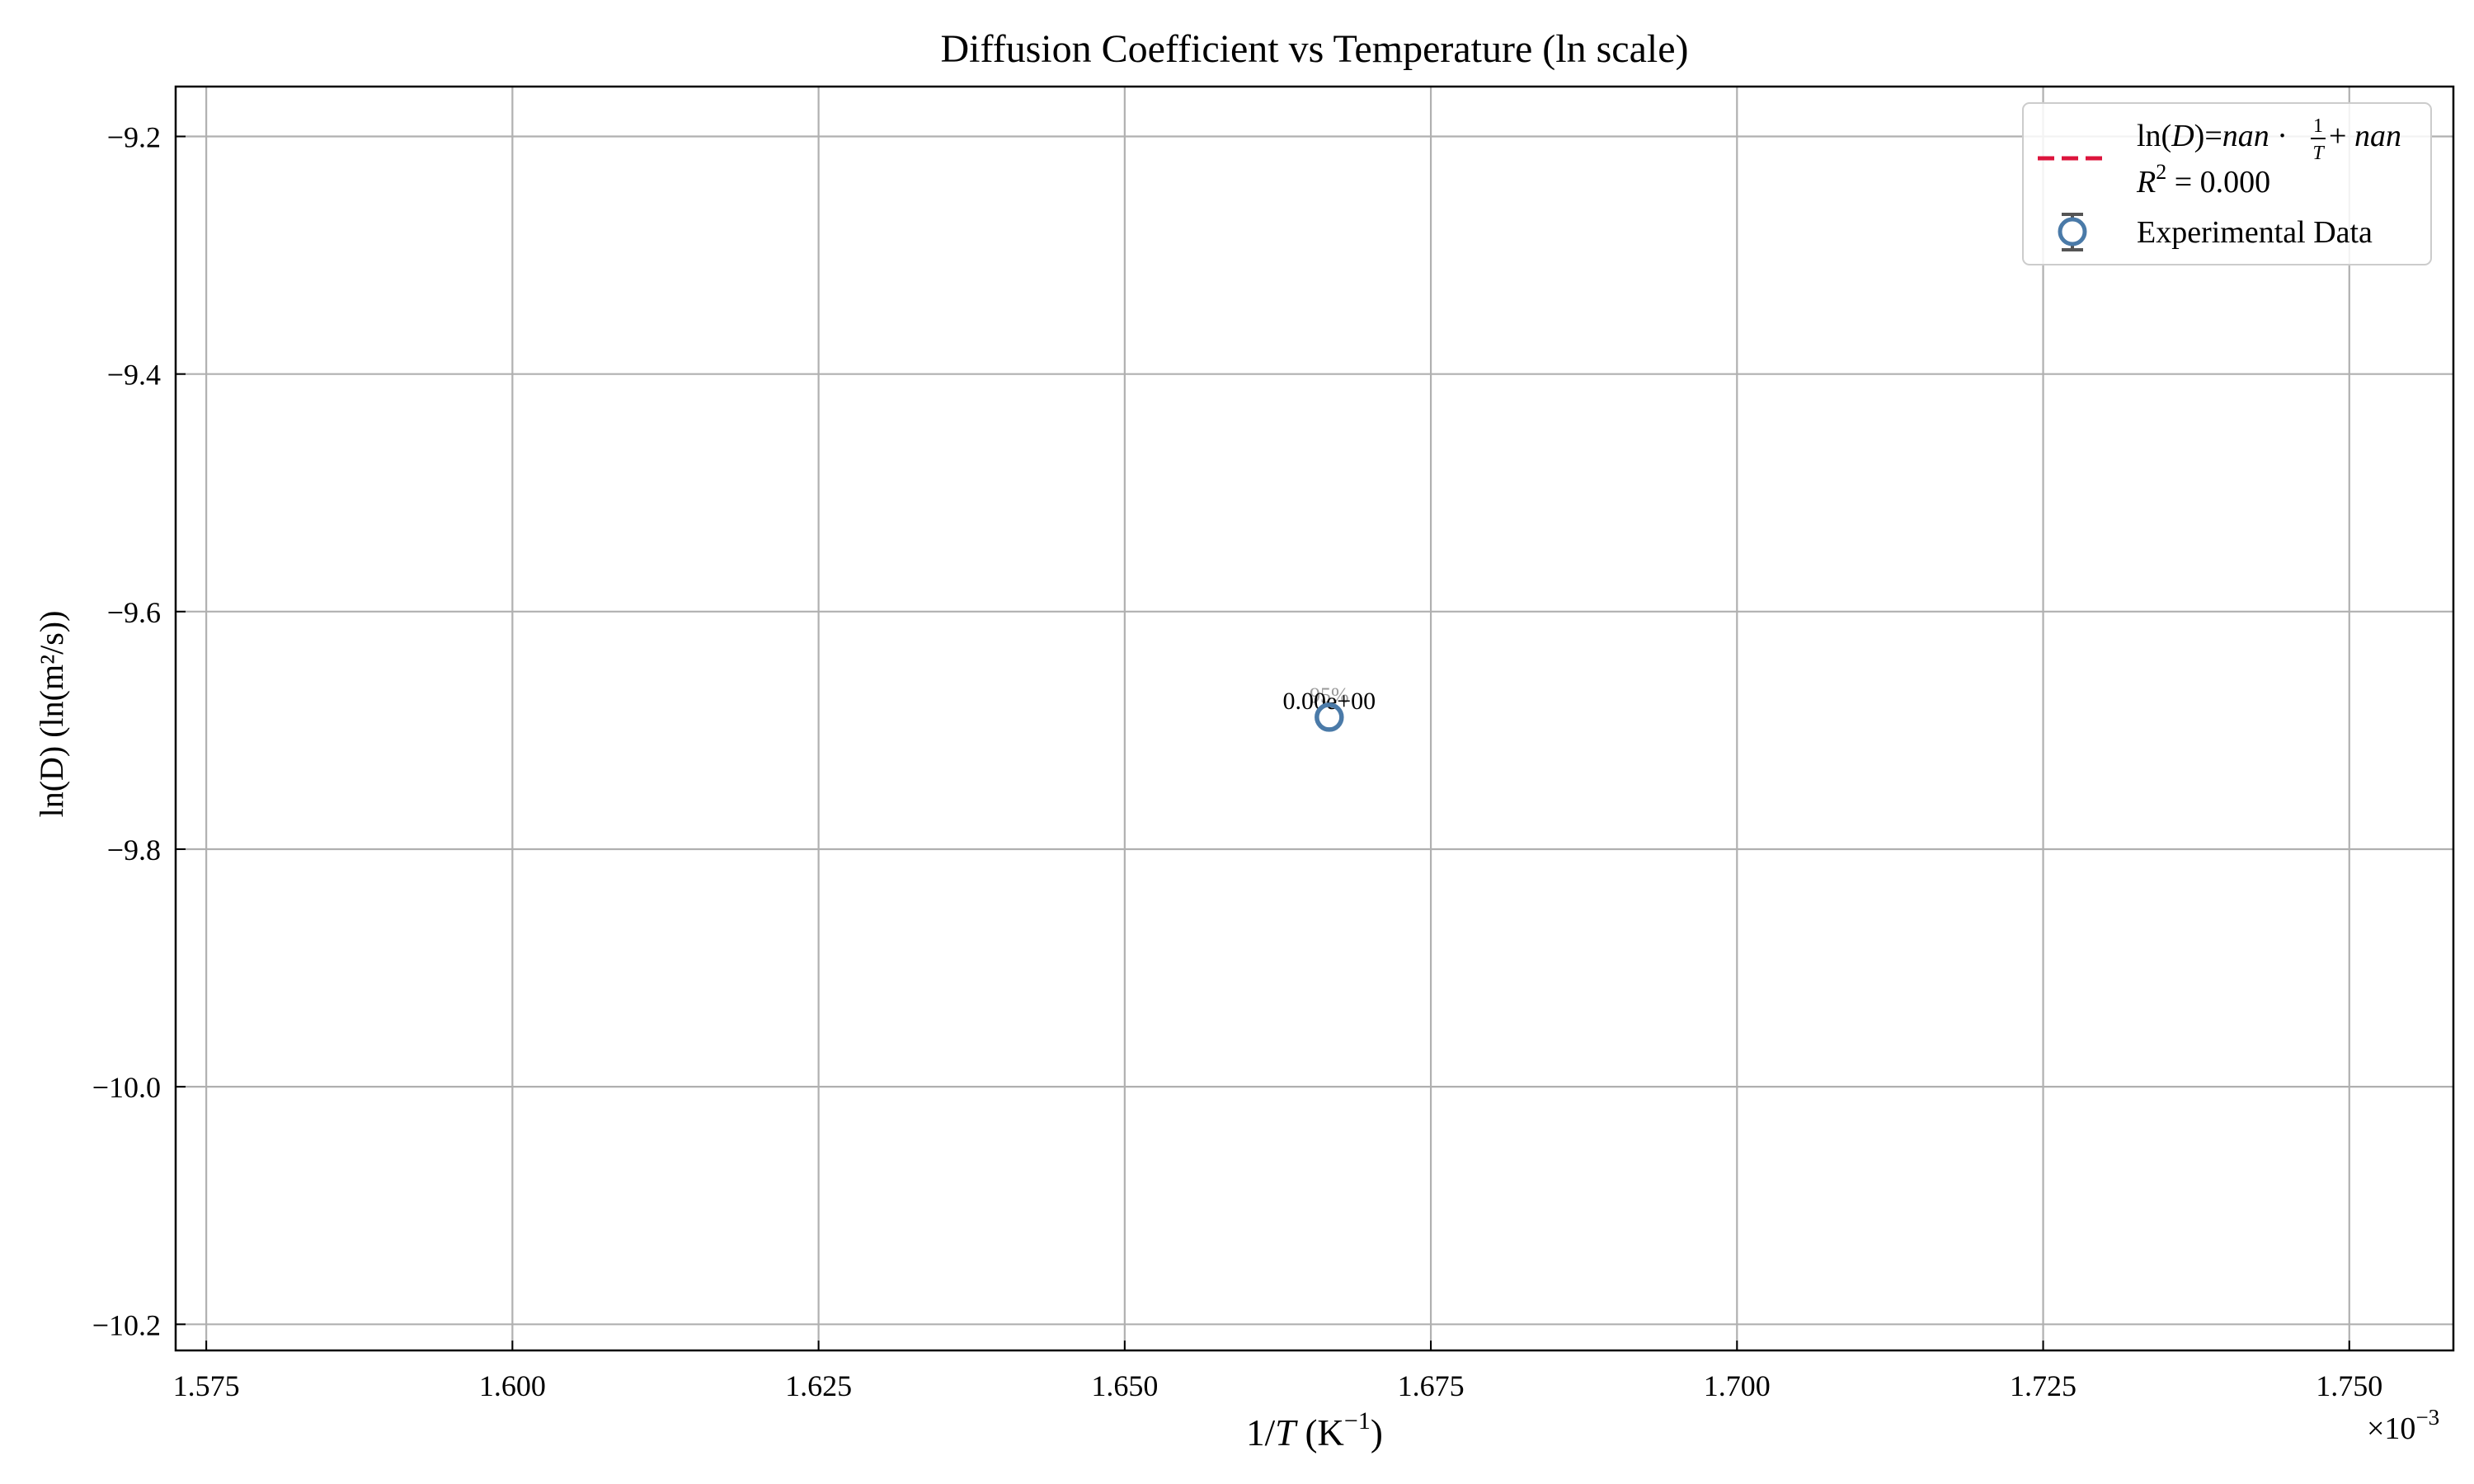 The width and height of the screenshot is (2474, 1484). I want to click on legend-fit-intercept: nan, so click(2377, 136).